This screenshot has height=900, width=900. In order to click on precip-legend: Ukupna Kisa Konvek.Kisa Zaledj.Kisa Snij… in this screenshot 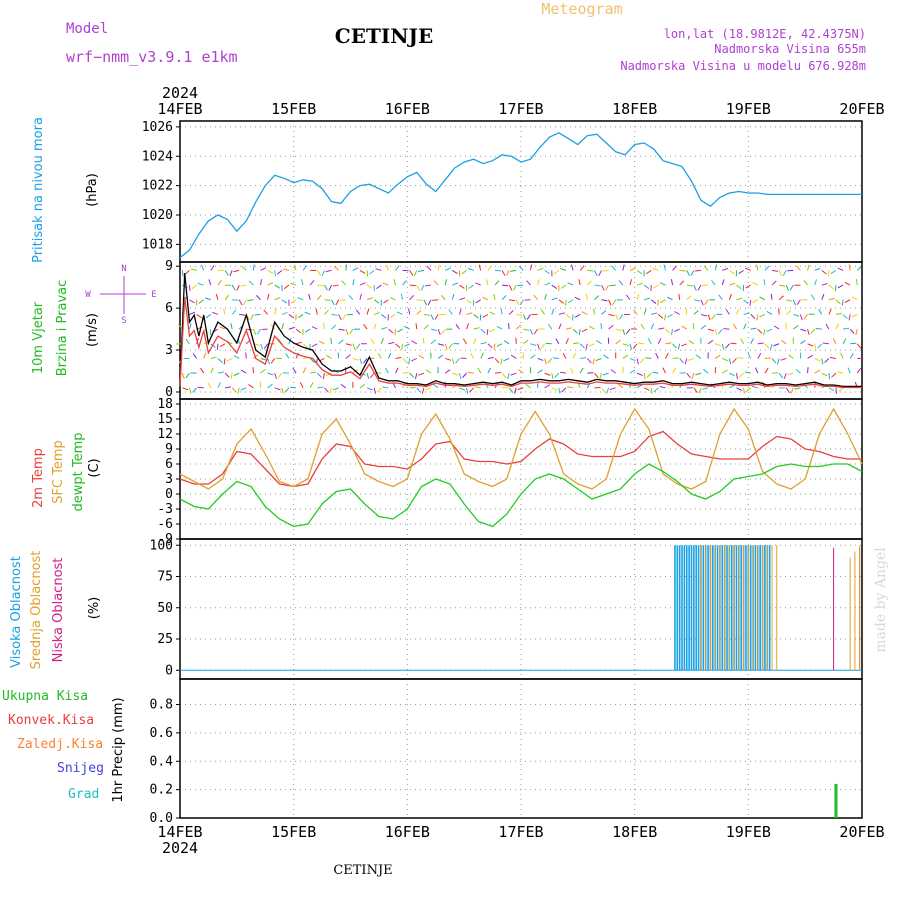, I will do `click(53, 745)`.